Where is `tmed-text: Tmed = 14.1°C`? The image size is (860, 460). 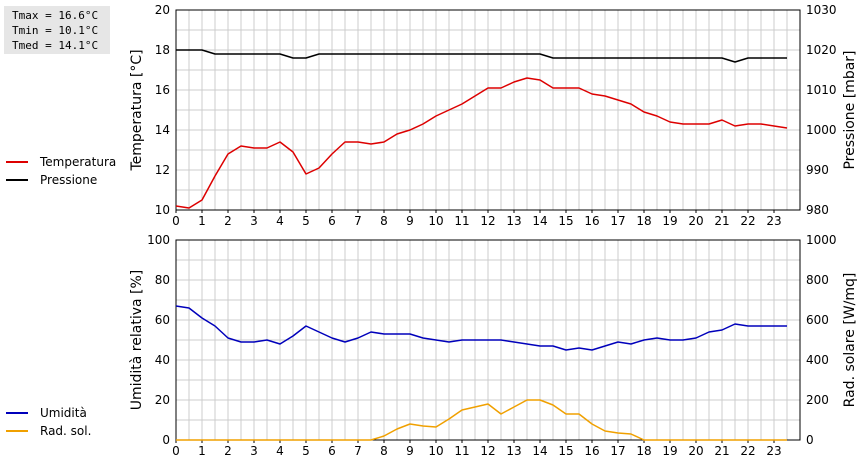 tmed-text: Tmed = 14.1°C is located at coordinates (55, 45).